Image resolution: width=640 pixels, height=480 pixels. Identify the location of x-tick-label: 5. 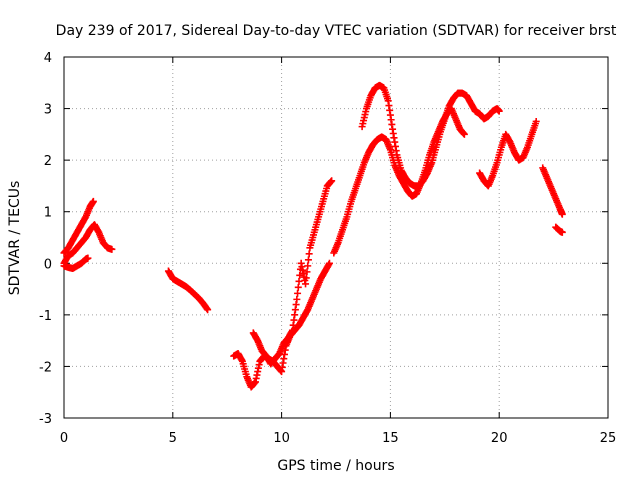
(173, 438).